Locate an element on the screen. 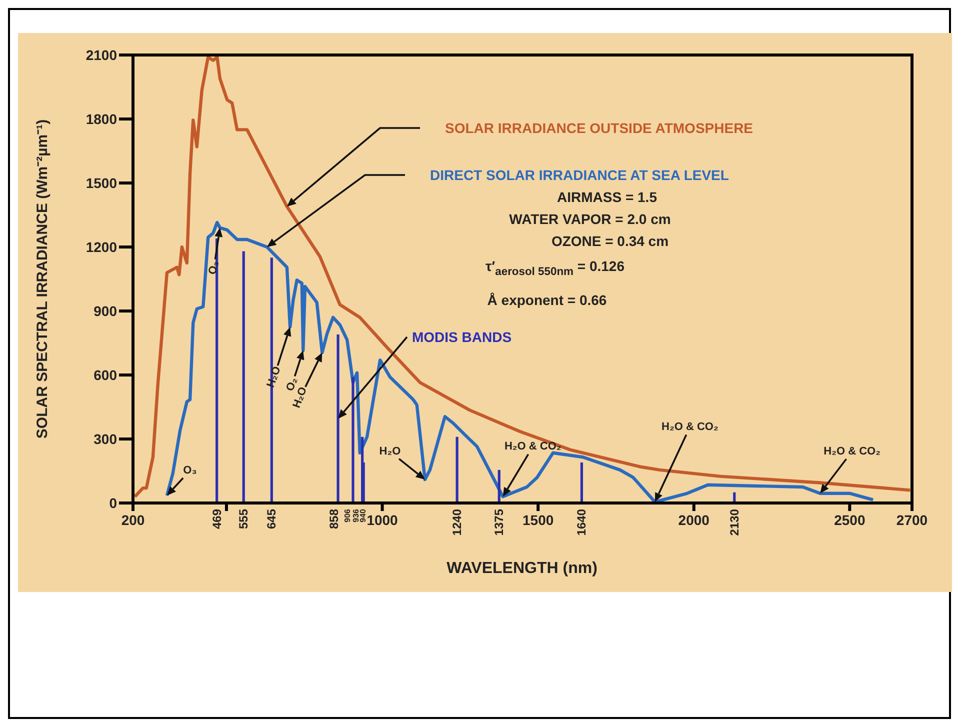 Image resolution: width=953 pixels, height=723 pixels. y-tick-label: 900 is located at coordinates (106, 310).